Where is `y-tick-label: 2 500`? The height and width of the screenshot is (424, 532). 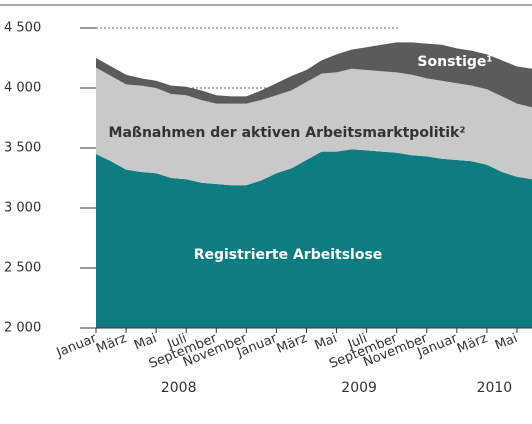 y-tick-label: 2 500 is located at coordinates (22, 268).